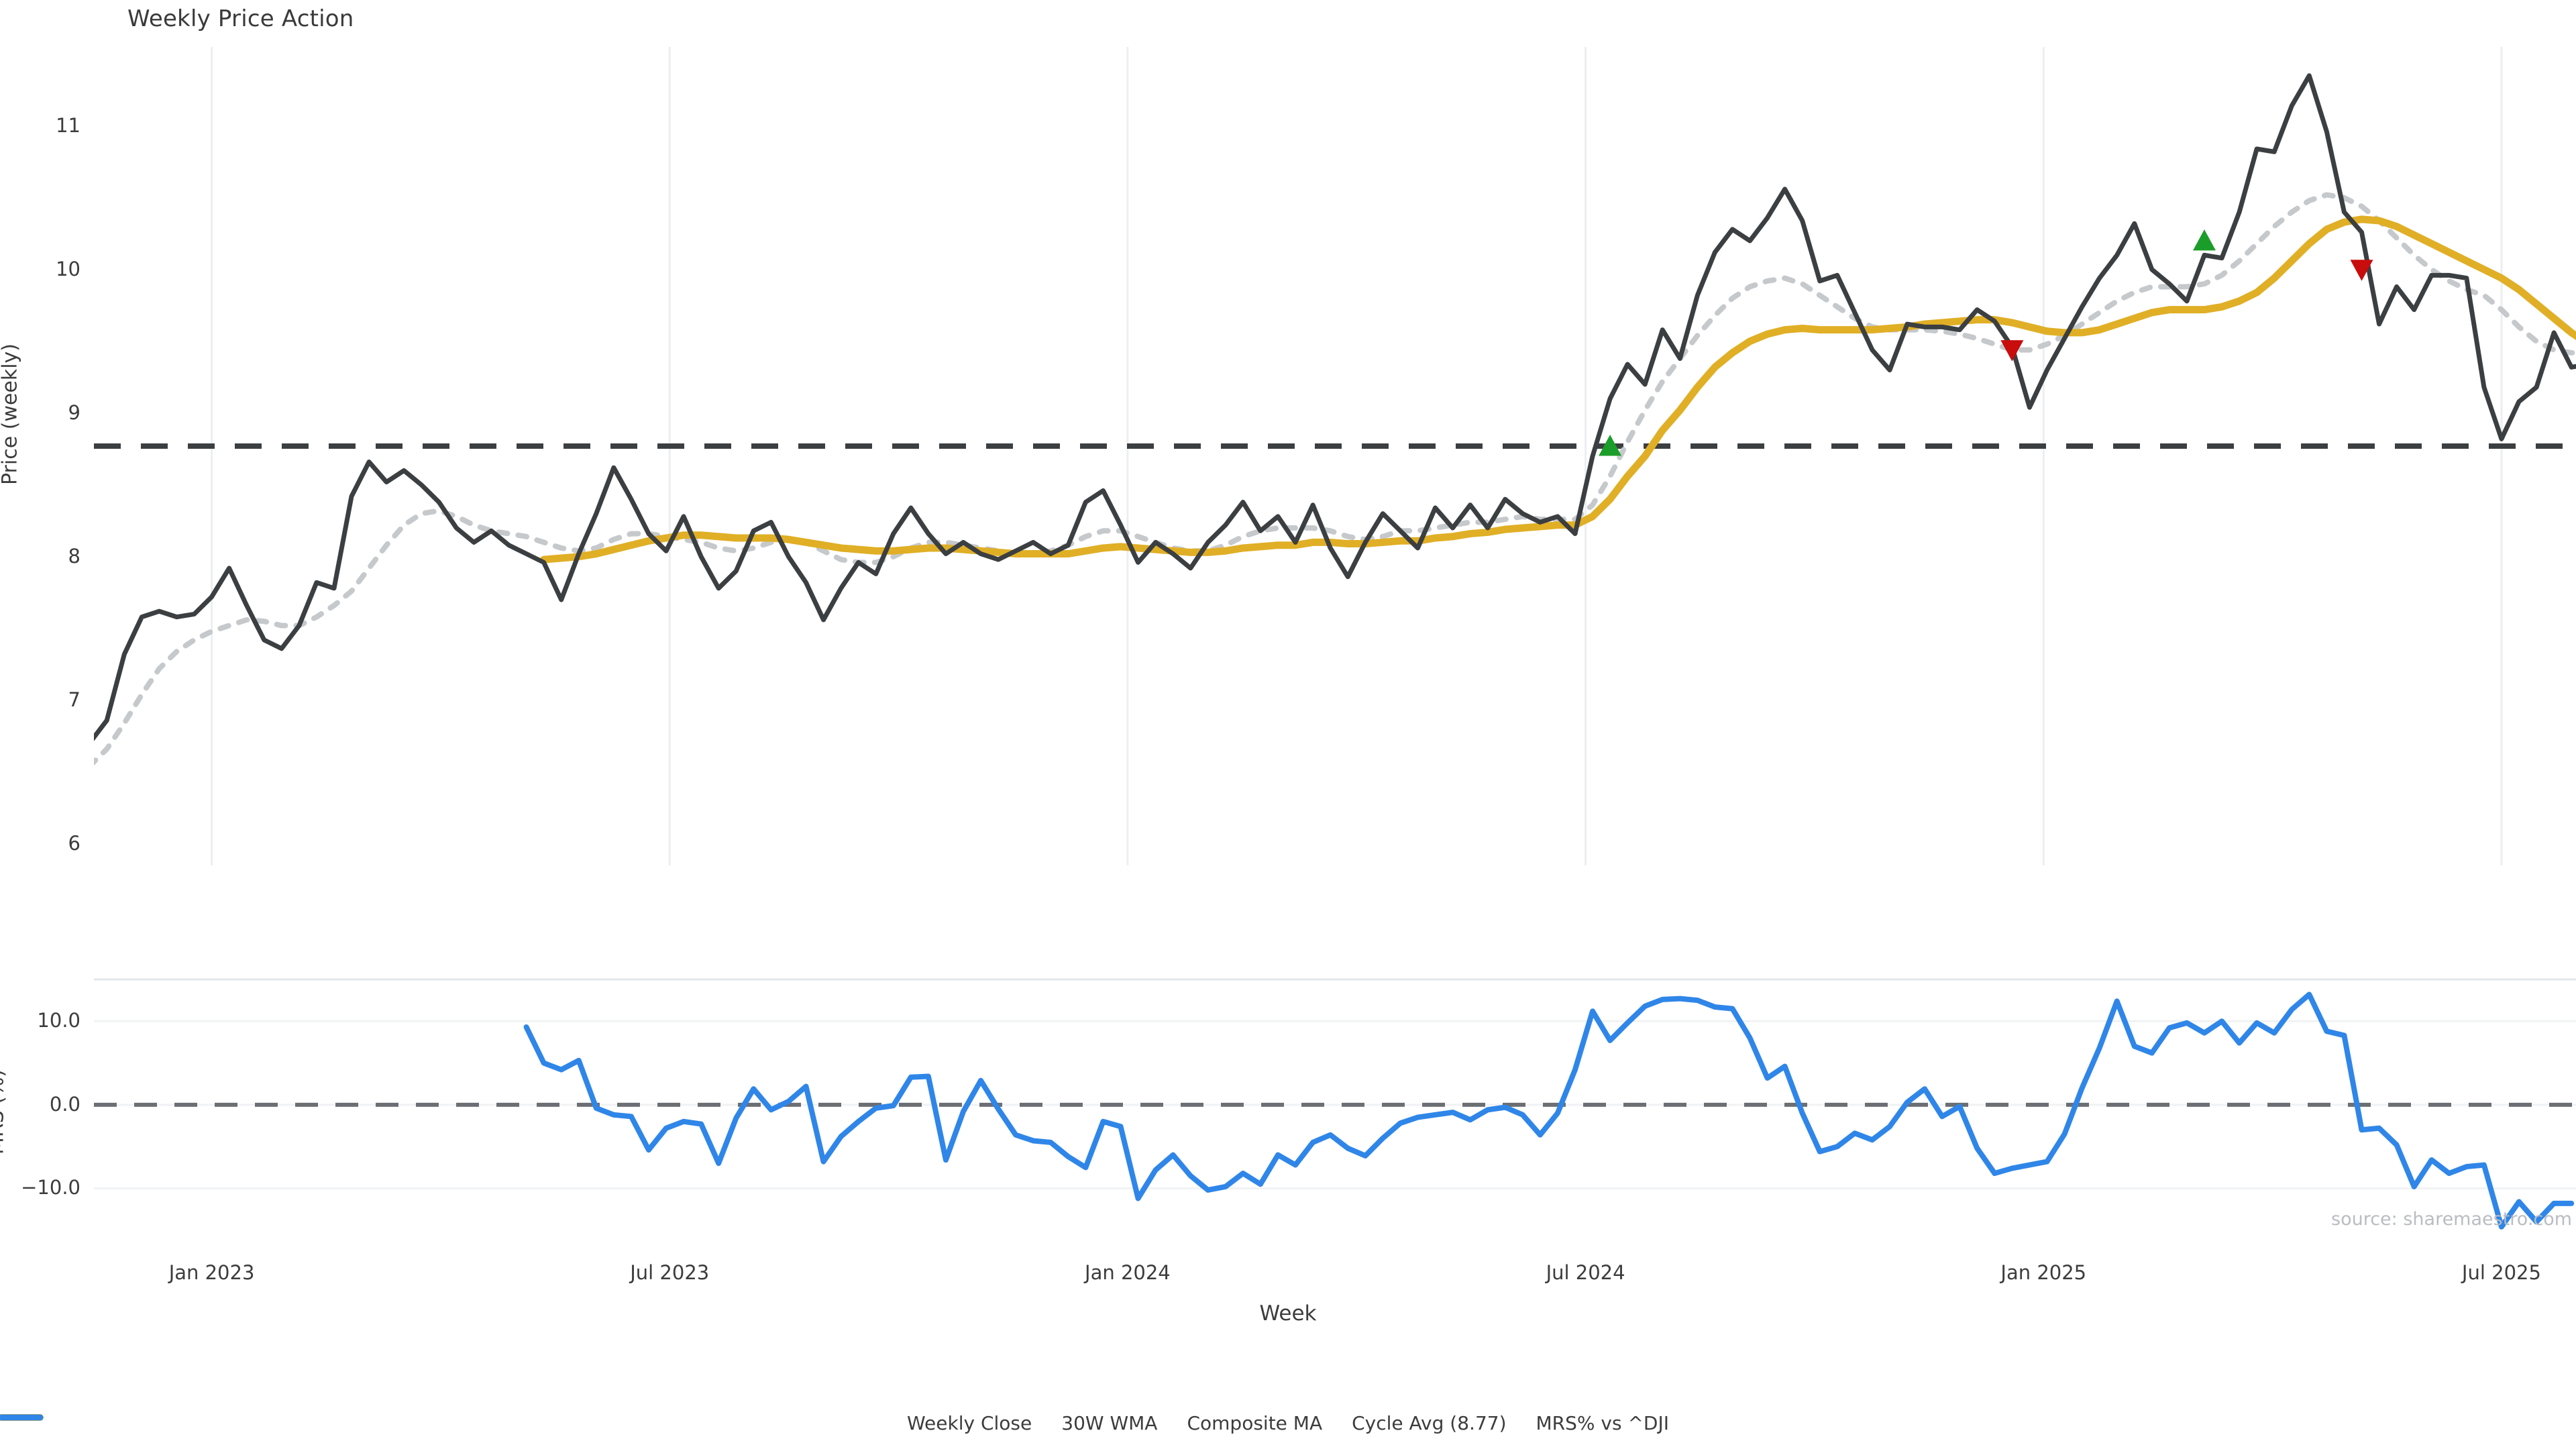  Describe the element at coordinates (1429, 1423) in the screenshot. I see `legend-label: Cycle Avg (8.77)` at that location.